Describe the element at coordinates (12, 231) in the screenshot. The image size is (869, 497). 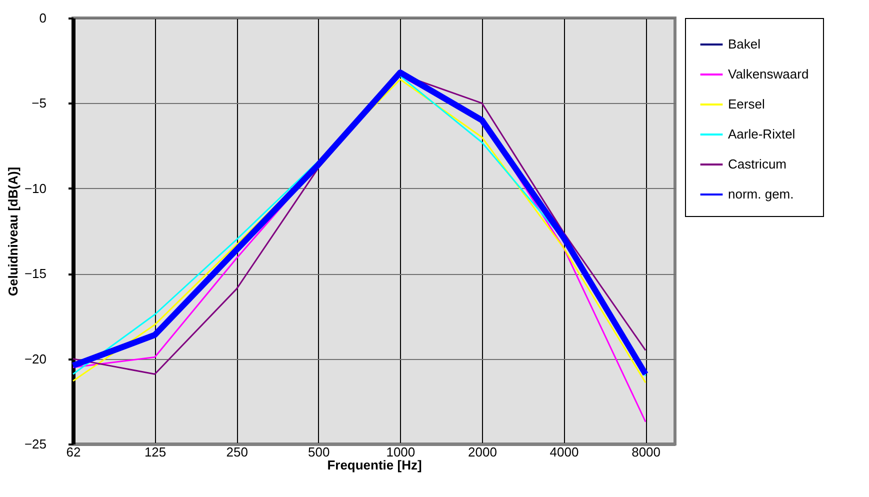
I see `y-axis-title: Geluidniveau [dB(A)]` at that location.